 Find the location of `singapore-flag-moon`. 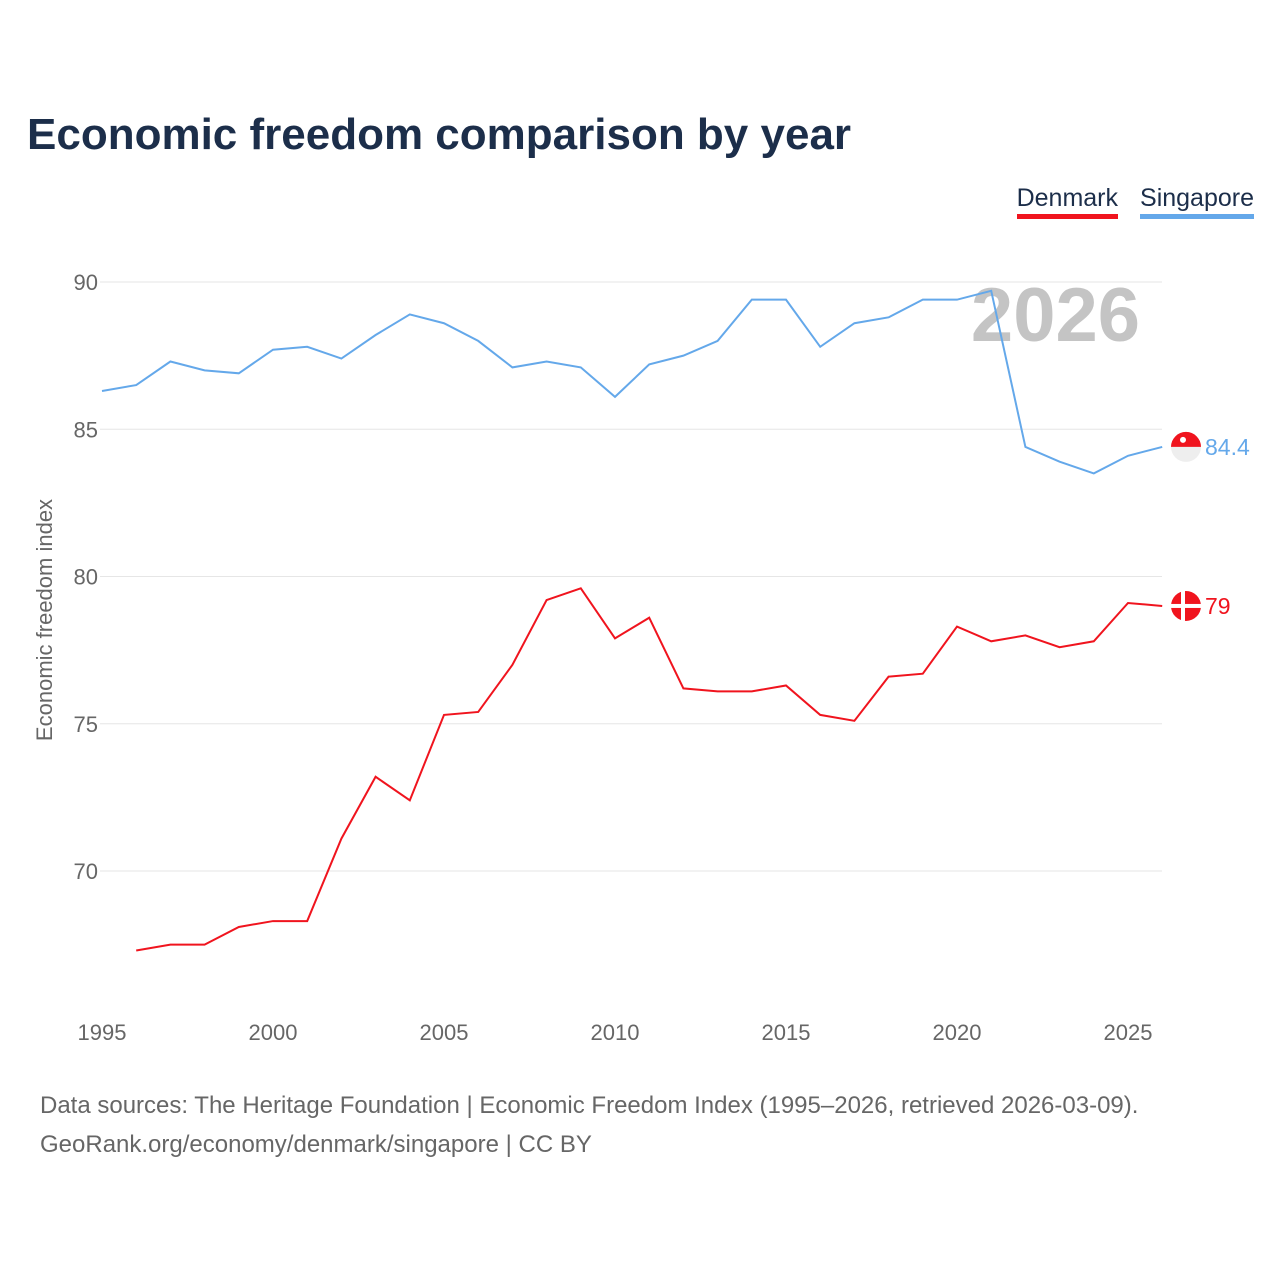

singapore-flag-moon is located at coordinates (1183, 439).